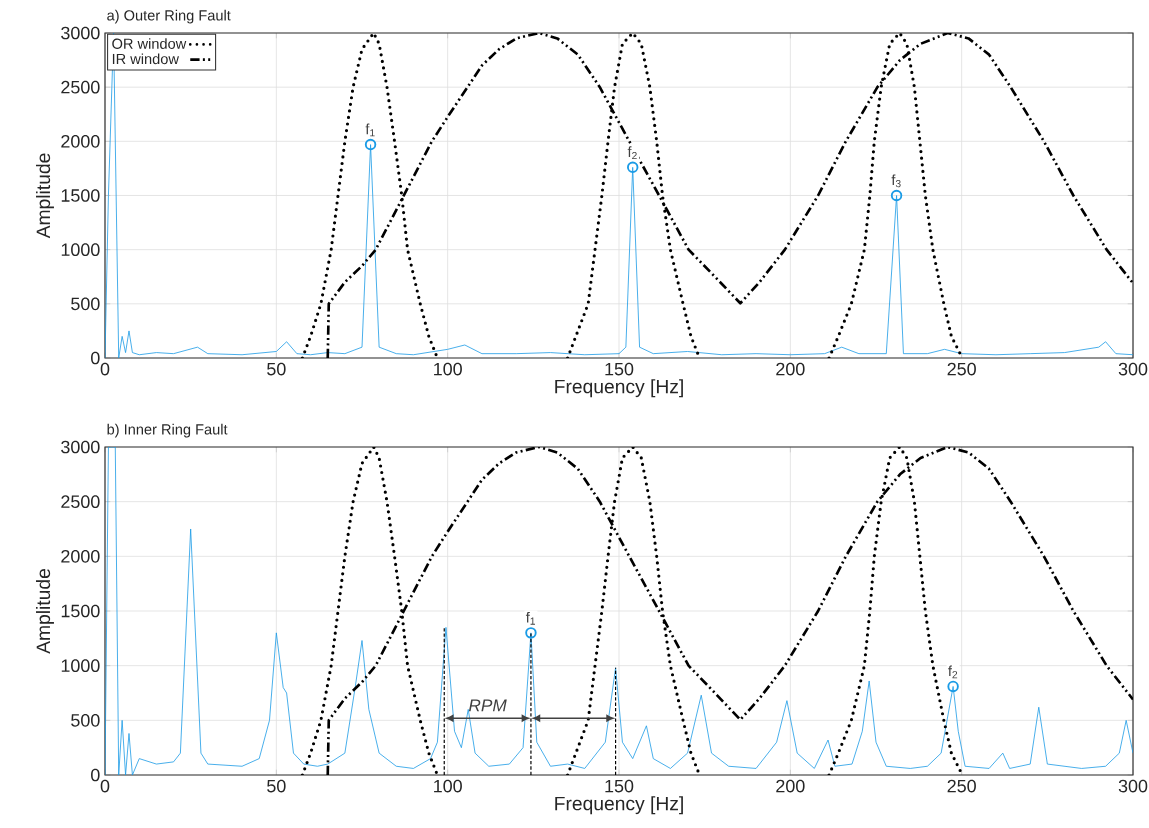  I want to click on chart-title: a) Outer Ring Fault, so click(169, 16).